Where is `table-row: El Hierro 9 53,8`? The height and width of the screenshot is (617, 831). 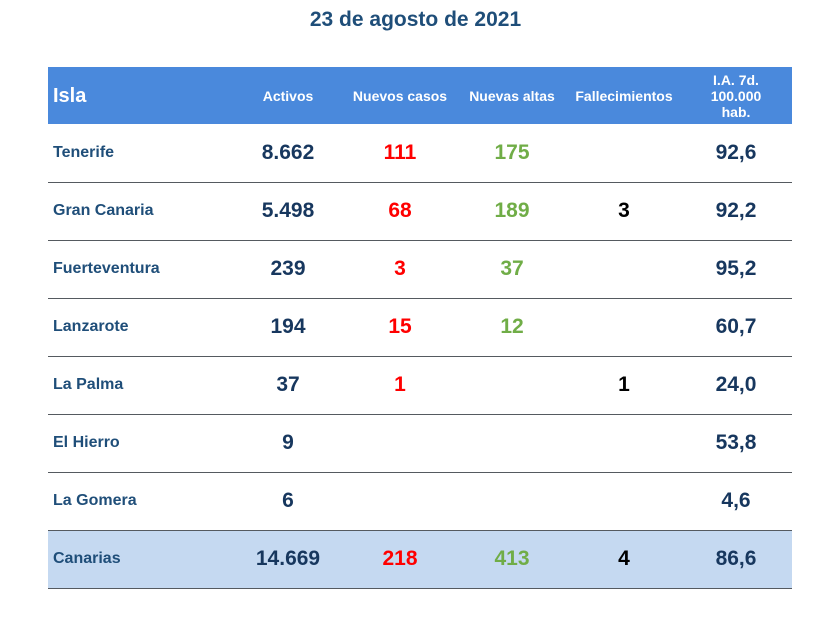
table-row: El Hierro 9 53,8 is located at coordinates (420, 443).